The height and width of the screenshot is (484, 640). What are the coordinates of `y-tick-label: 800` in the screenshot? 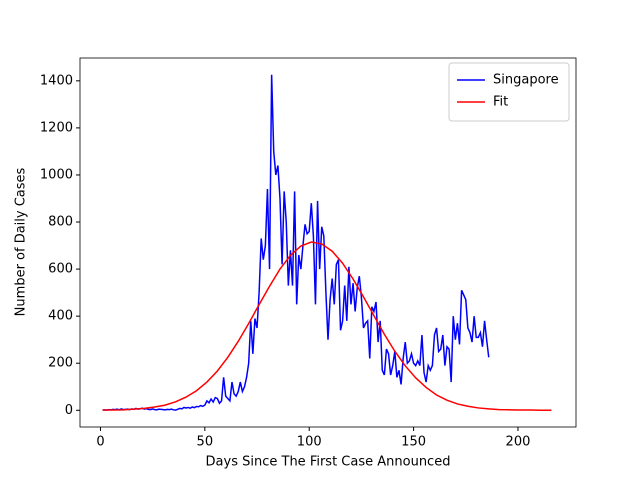 It's located at (60, 222).